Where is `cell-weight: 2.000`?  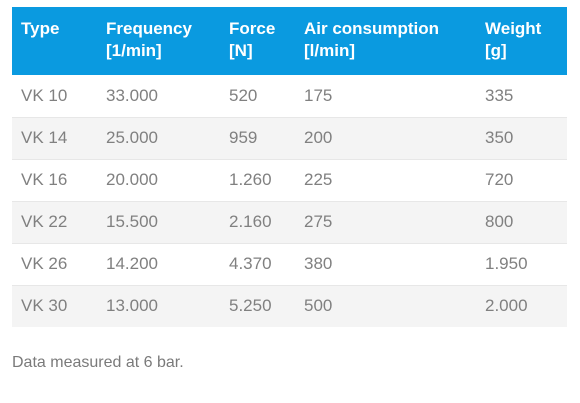
cell-weight: 2.000 is located at coordinates (506, 306).